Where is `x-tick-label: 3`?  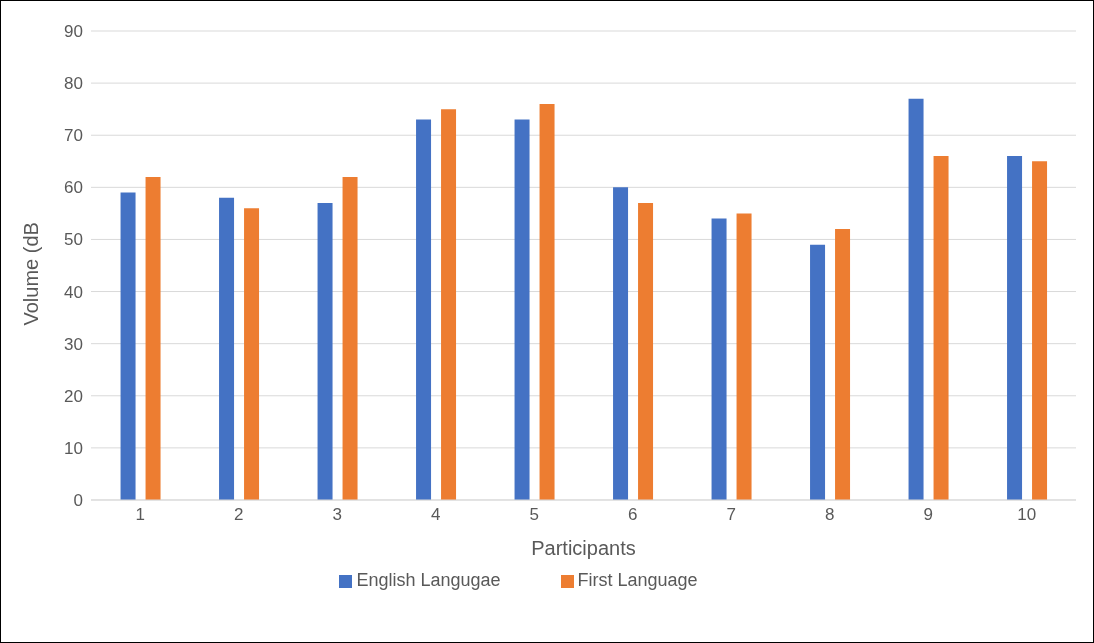 x-tick-label: 3 is located at coordinates (337, 515).